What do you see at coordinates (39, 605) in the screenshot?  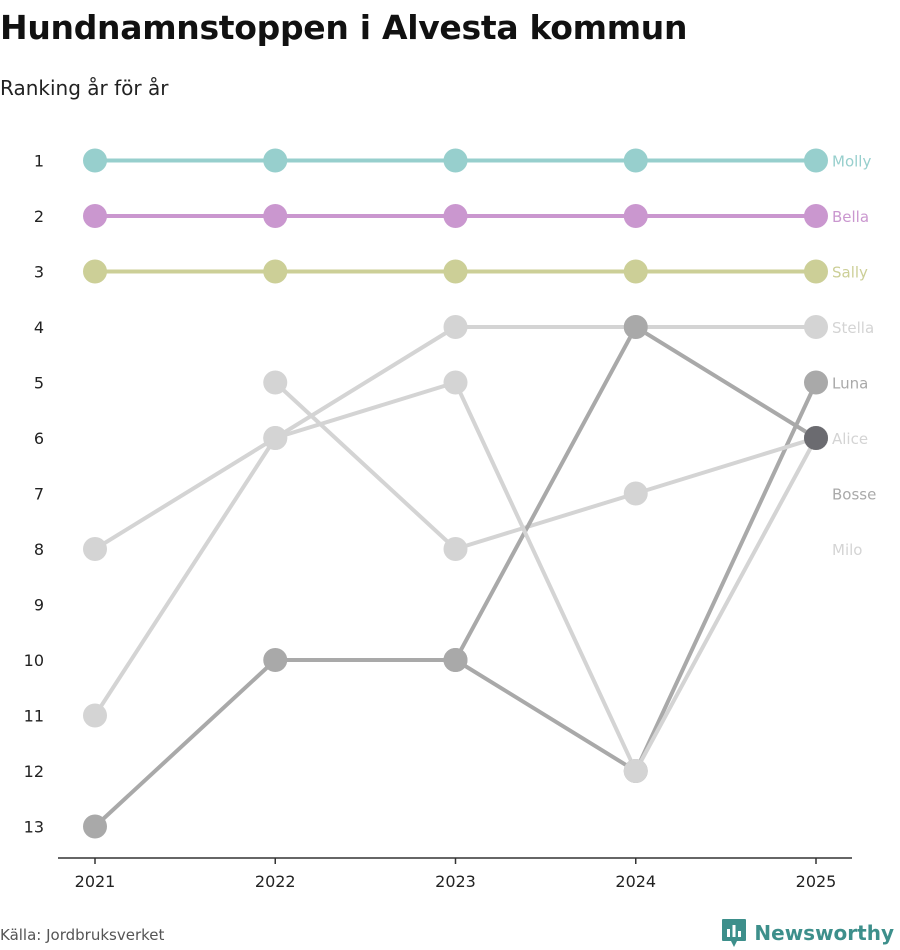 I see `y-tick-label: 9` at bounding box center [39, 605].